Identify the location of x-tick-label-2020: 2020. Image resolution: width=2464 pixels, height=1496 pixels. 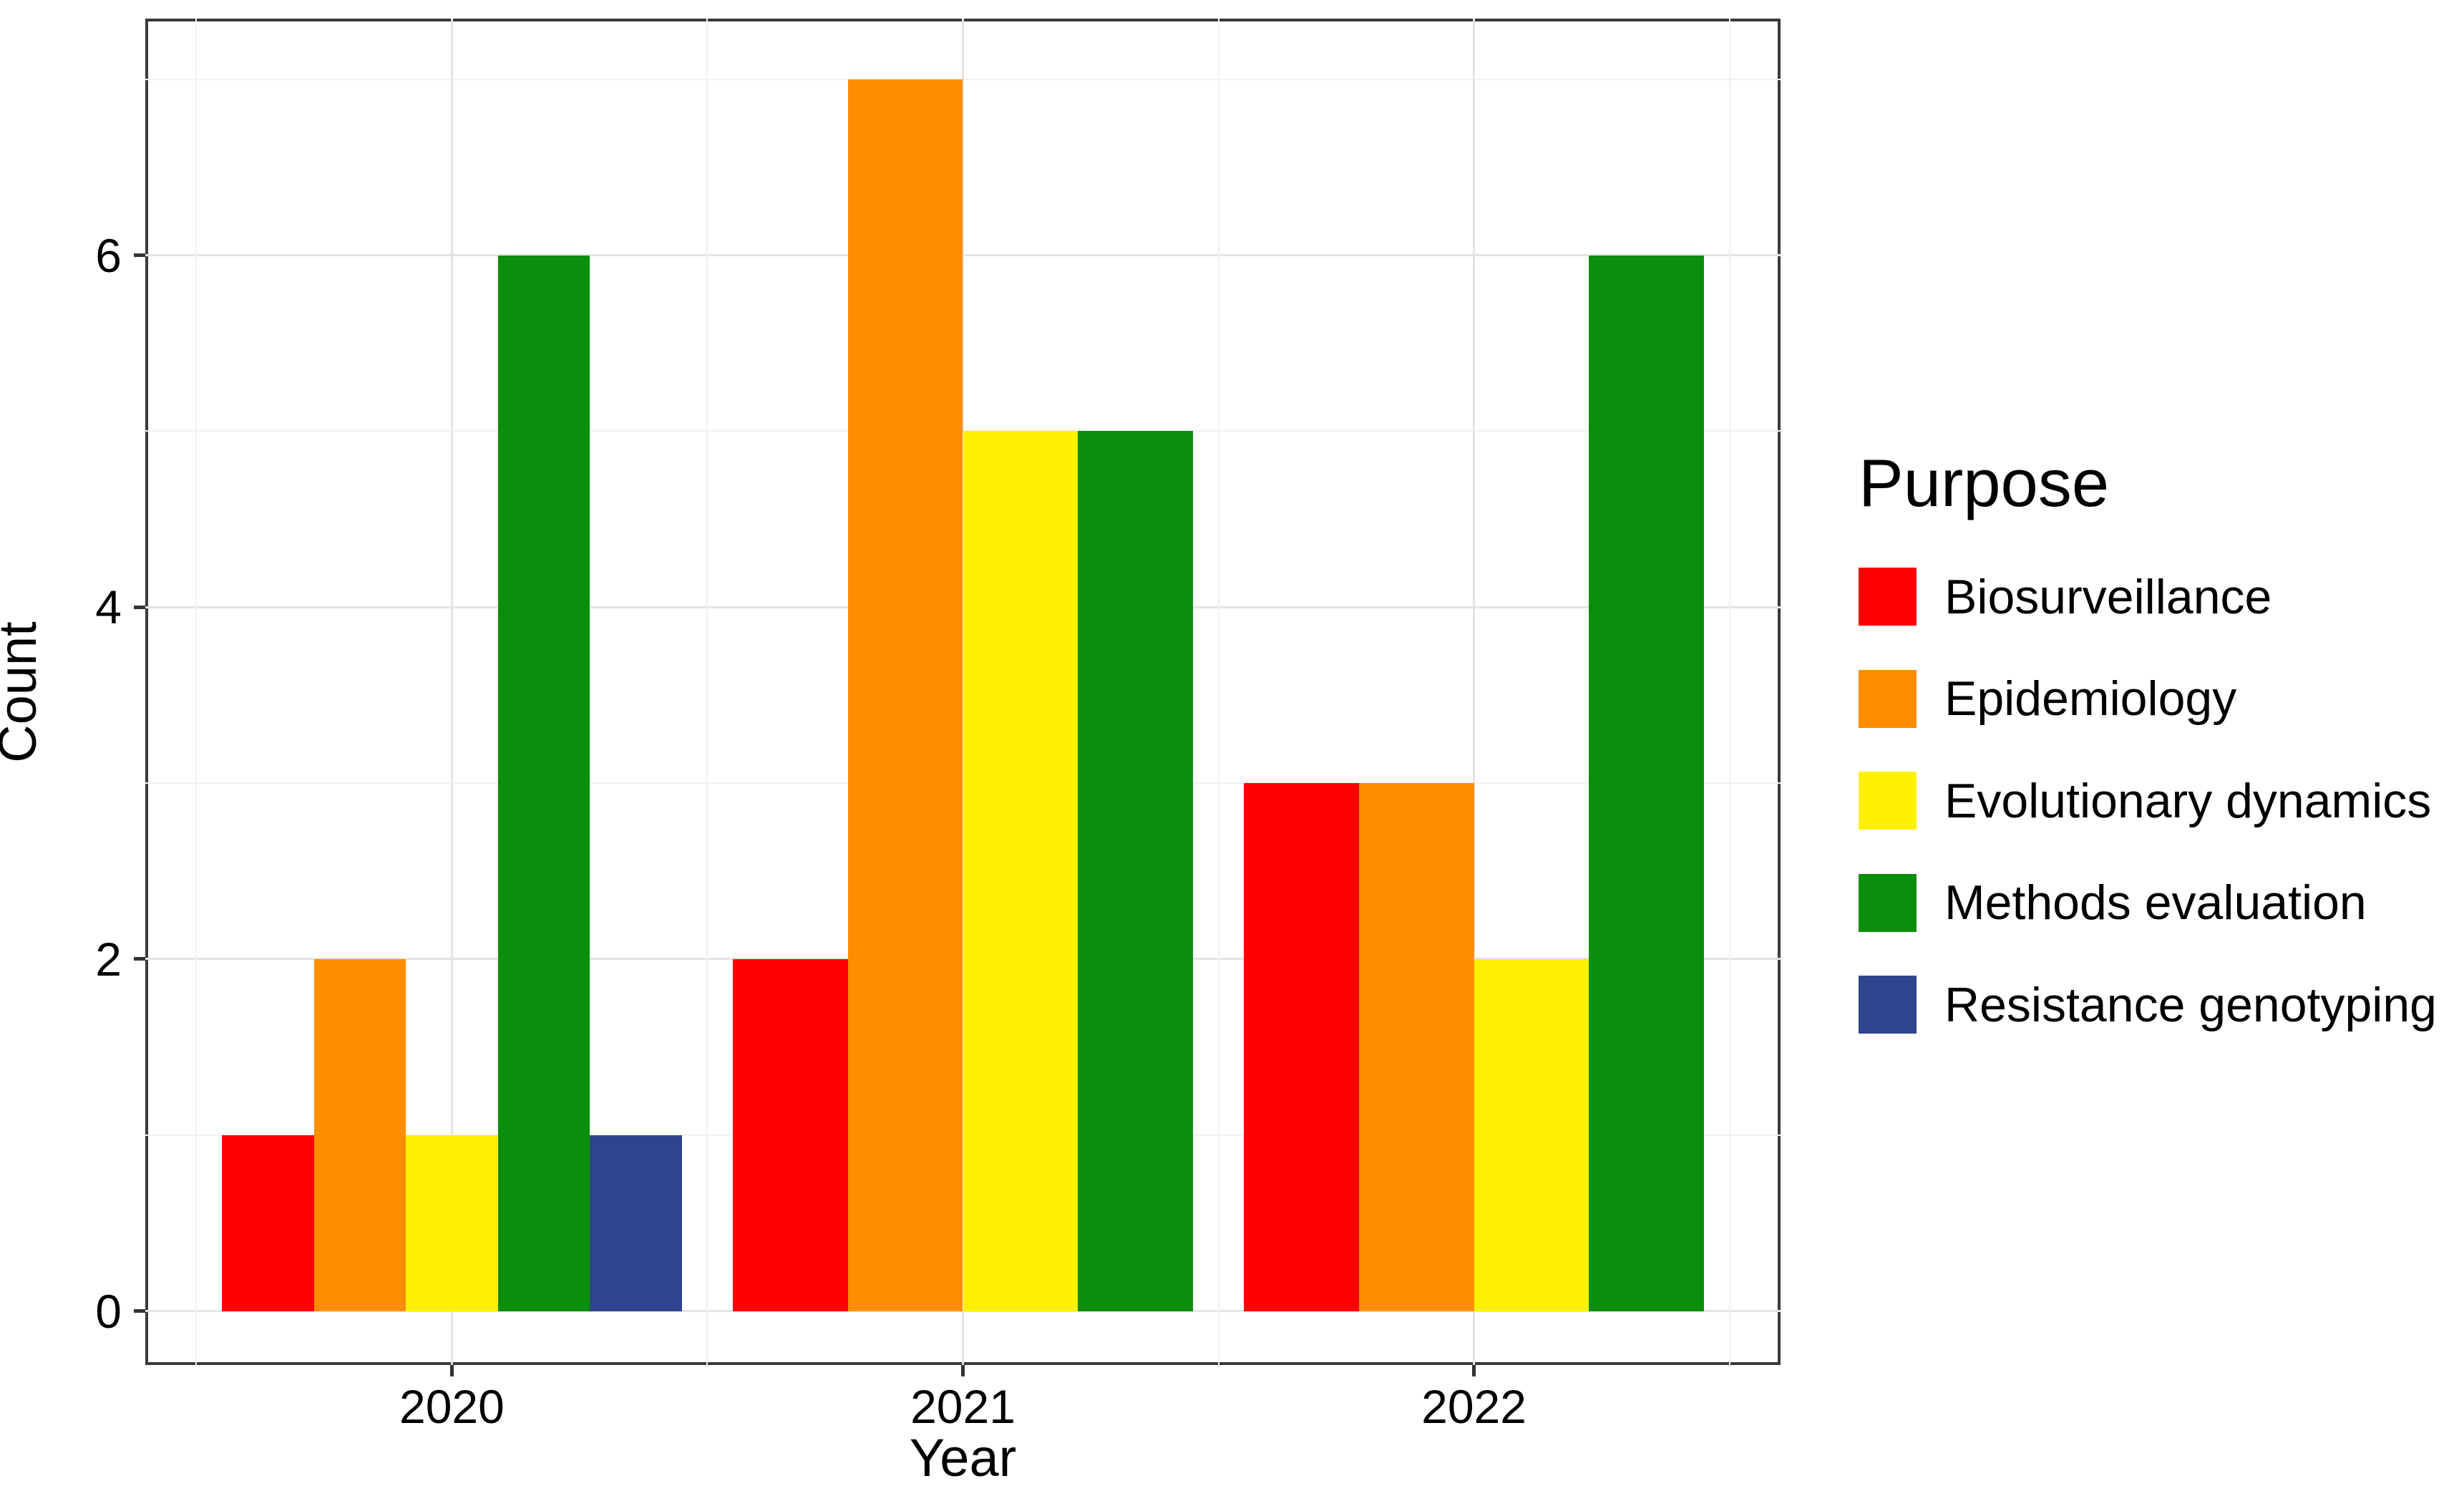
(452, 1406).